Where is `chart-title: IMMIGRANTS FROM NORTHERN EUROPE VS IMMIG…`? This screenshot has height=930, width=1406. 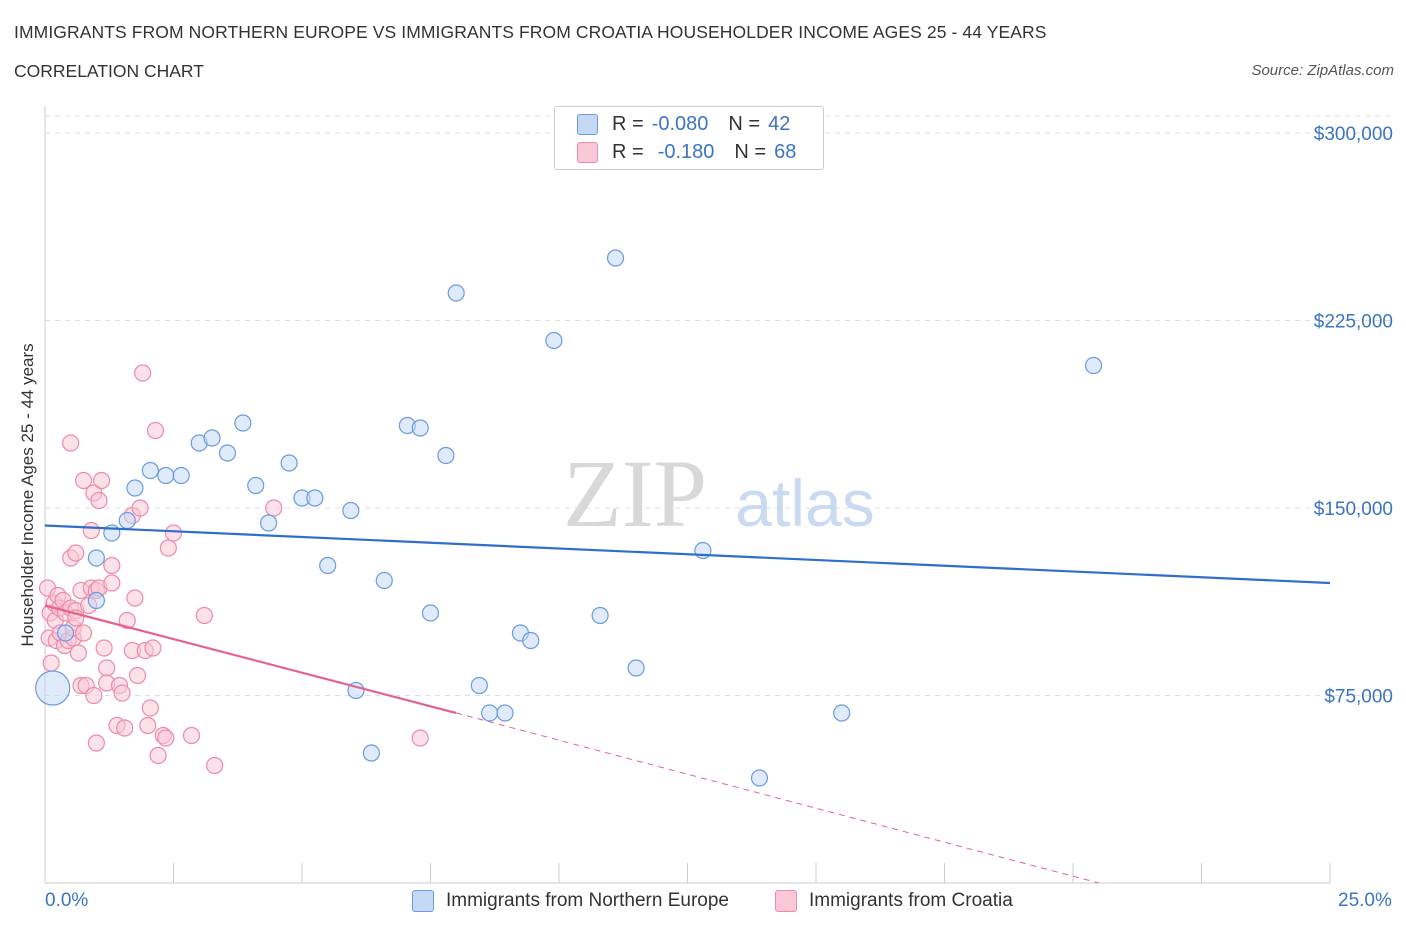 chart-title: IMMIGRANTS FROM NORTHERN EUROPE VS IMMIG… is located at coordinates (530, 32).